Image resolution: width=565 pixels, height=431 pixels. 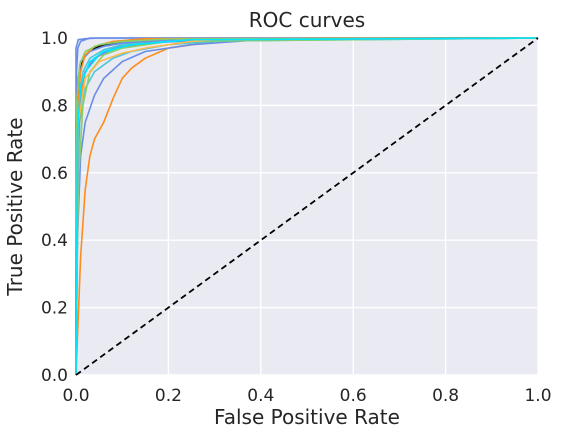 What do you see at coordinates (54, 39) in the screenshot?
I see `y-tick-label: 1.0` at bounding box center [54, 39].